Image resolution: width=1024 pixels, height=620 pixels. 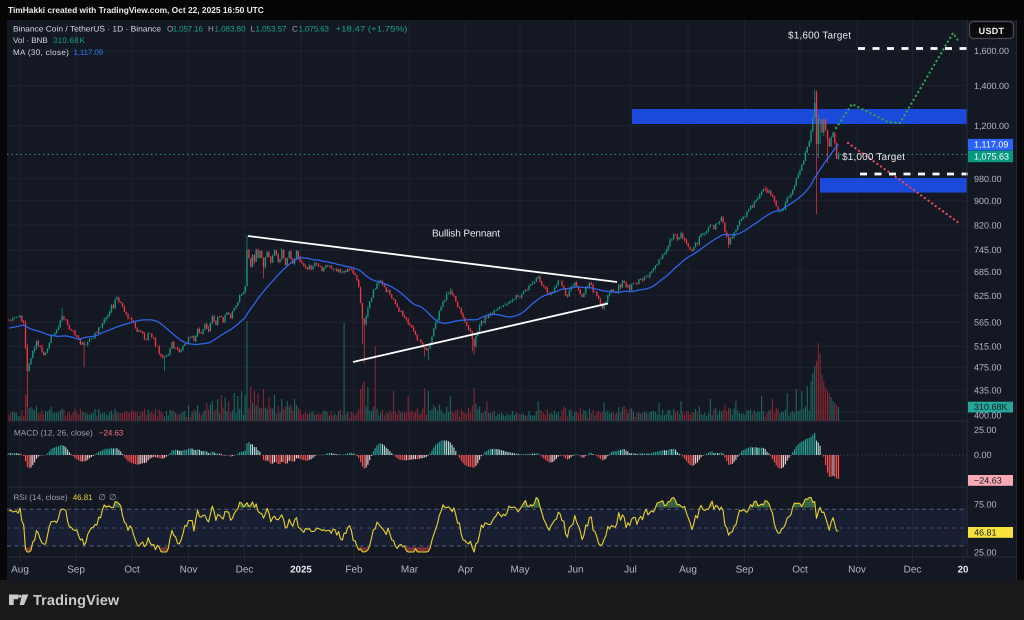 I want to click on svg-text:Binance Coin / TetherUS · 1D ·: Binance Coin / TetherUS · 1D · Binance, so click(x=87, y=28).